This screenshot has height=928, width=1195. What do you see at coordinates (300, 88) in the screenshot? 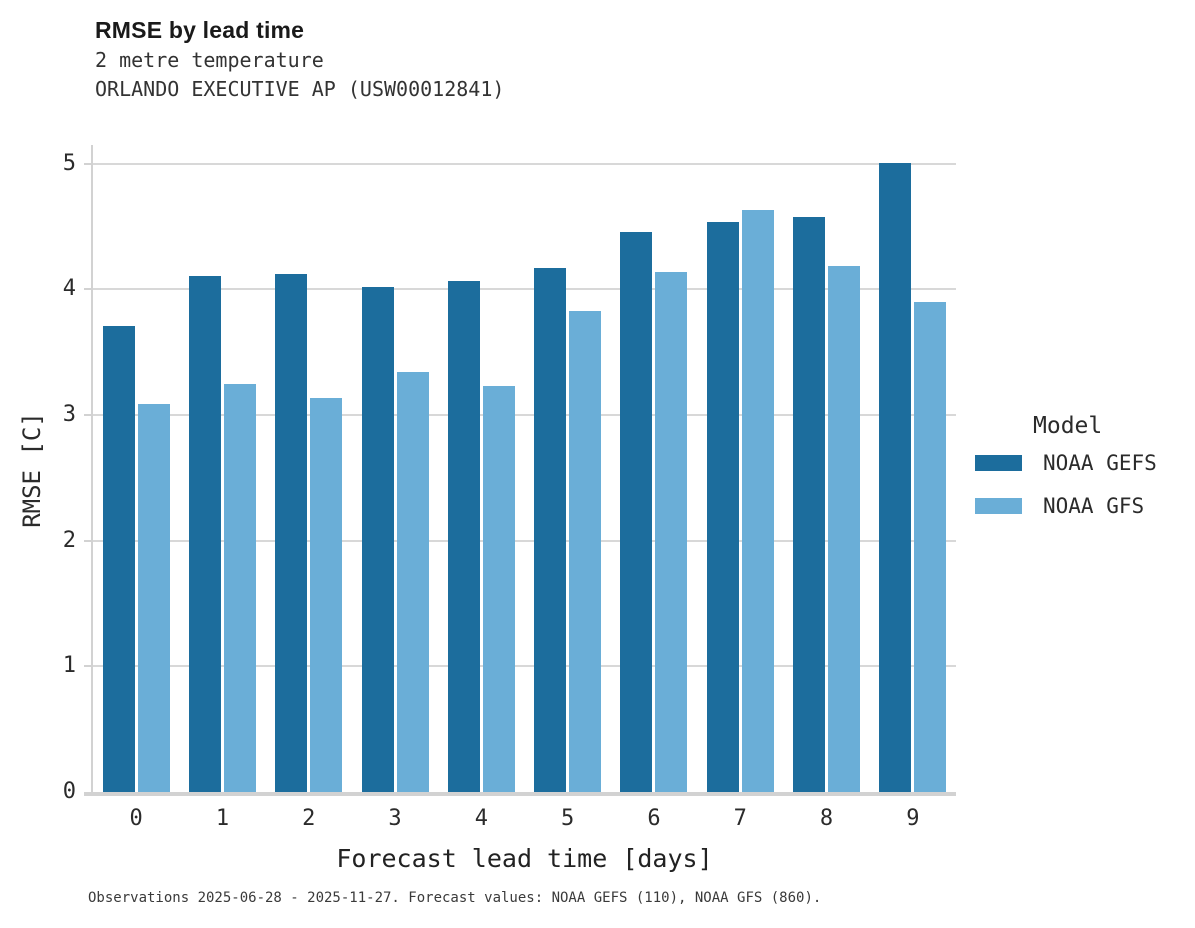
I see `chart-subtitle-station: ORLANDO EXECUTIVE AP (USW00012841)` at bounding box center [300, 88].